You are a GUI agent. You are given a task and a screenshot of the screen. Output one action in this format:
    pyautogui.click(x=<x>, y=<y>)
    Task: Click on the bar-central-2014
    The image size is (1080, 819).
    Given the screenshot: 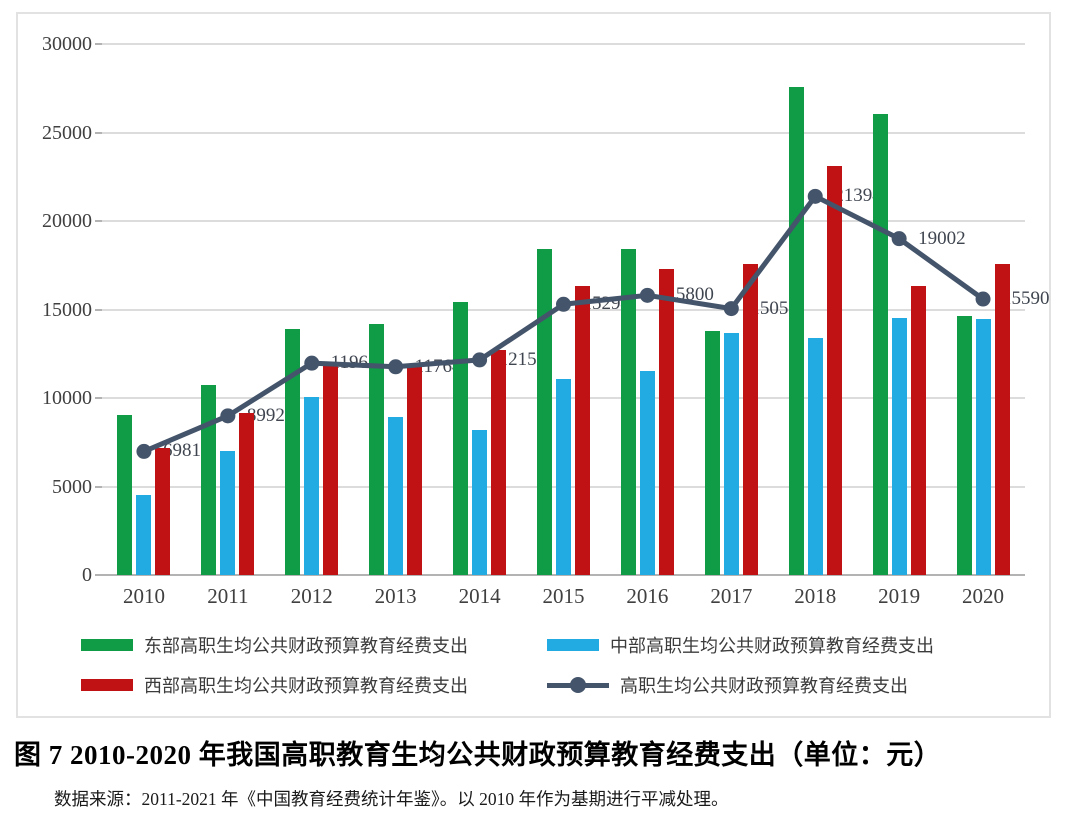 What is the action you would take?
    pyautogui.click(x=480, y=502)
    